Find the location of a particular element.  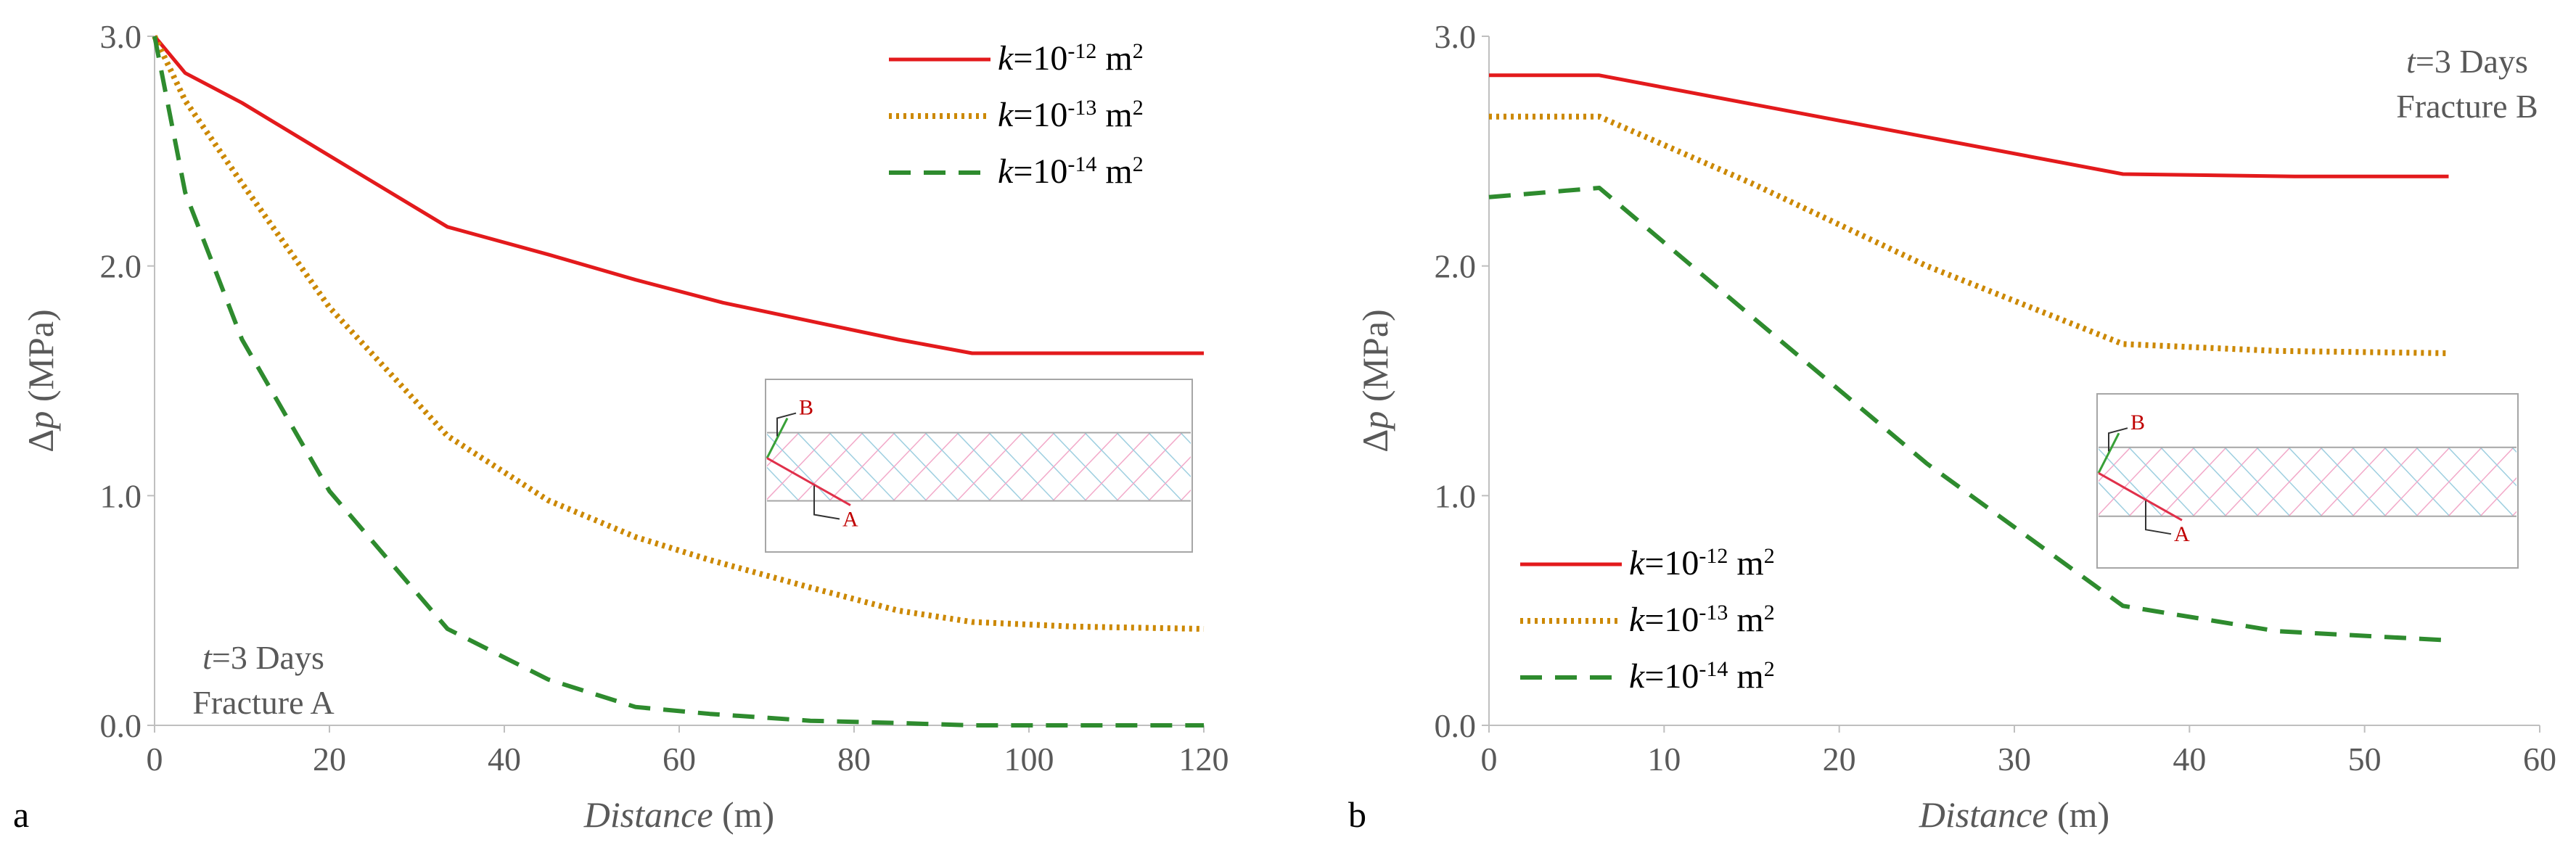

label-part: =10 is located at coordinates (1671, 676).